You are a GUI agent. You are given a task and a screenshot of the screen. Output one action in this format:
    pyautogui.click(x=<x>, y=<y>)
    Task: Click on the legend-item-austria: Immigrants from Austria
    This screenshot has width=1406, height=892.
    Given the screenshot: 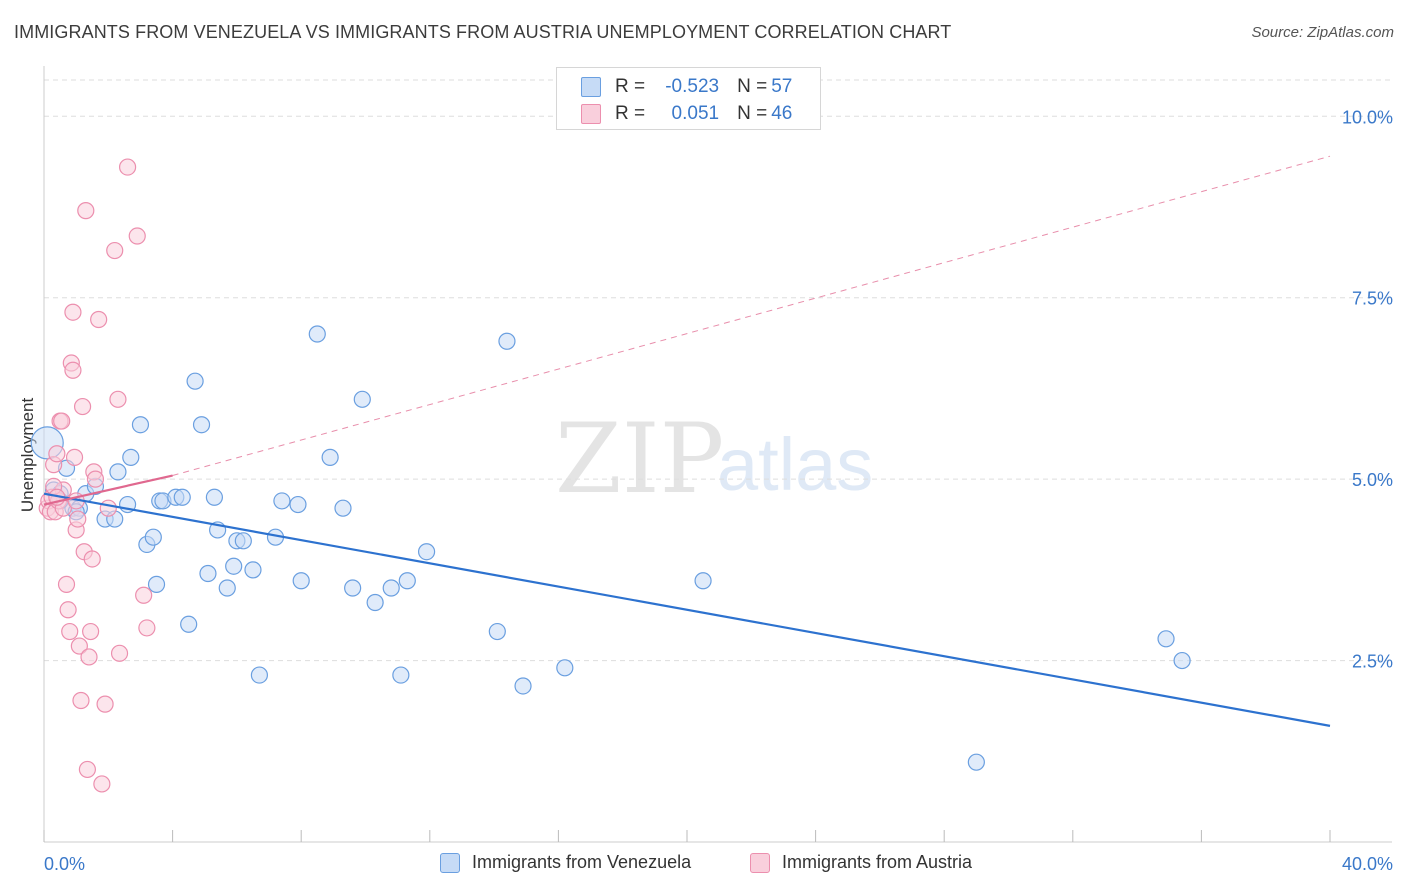 What is the action you would take?
    pyautogui.click(x=861, y=862)
    